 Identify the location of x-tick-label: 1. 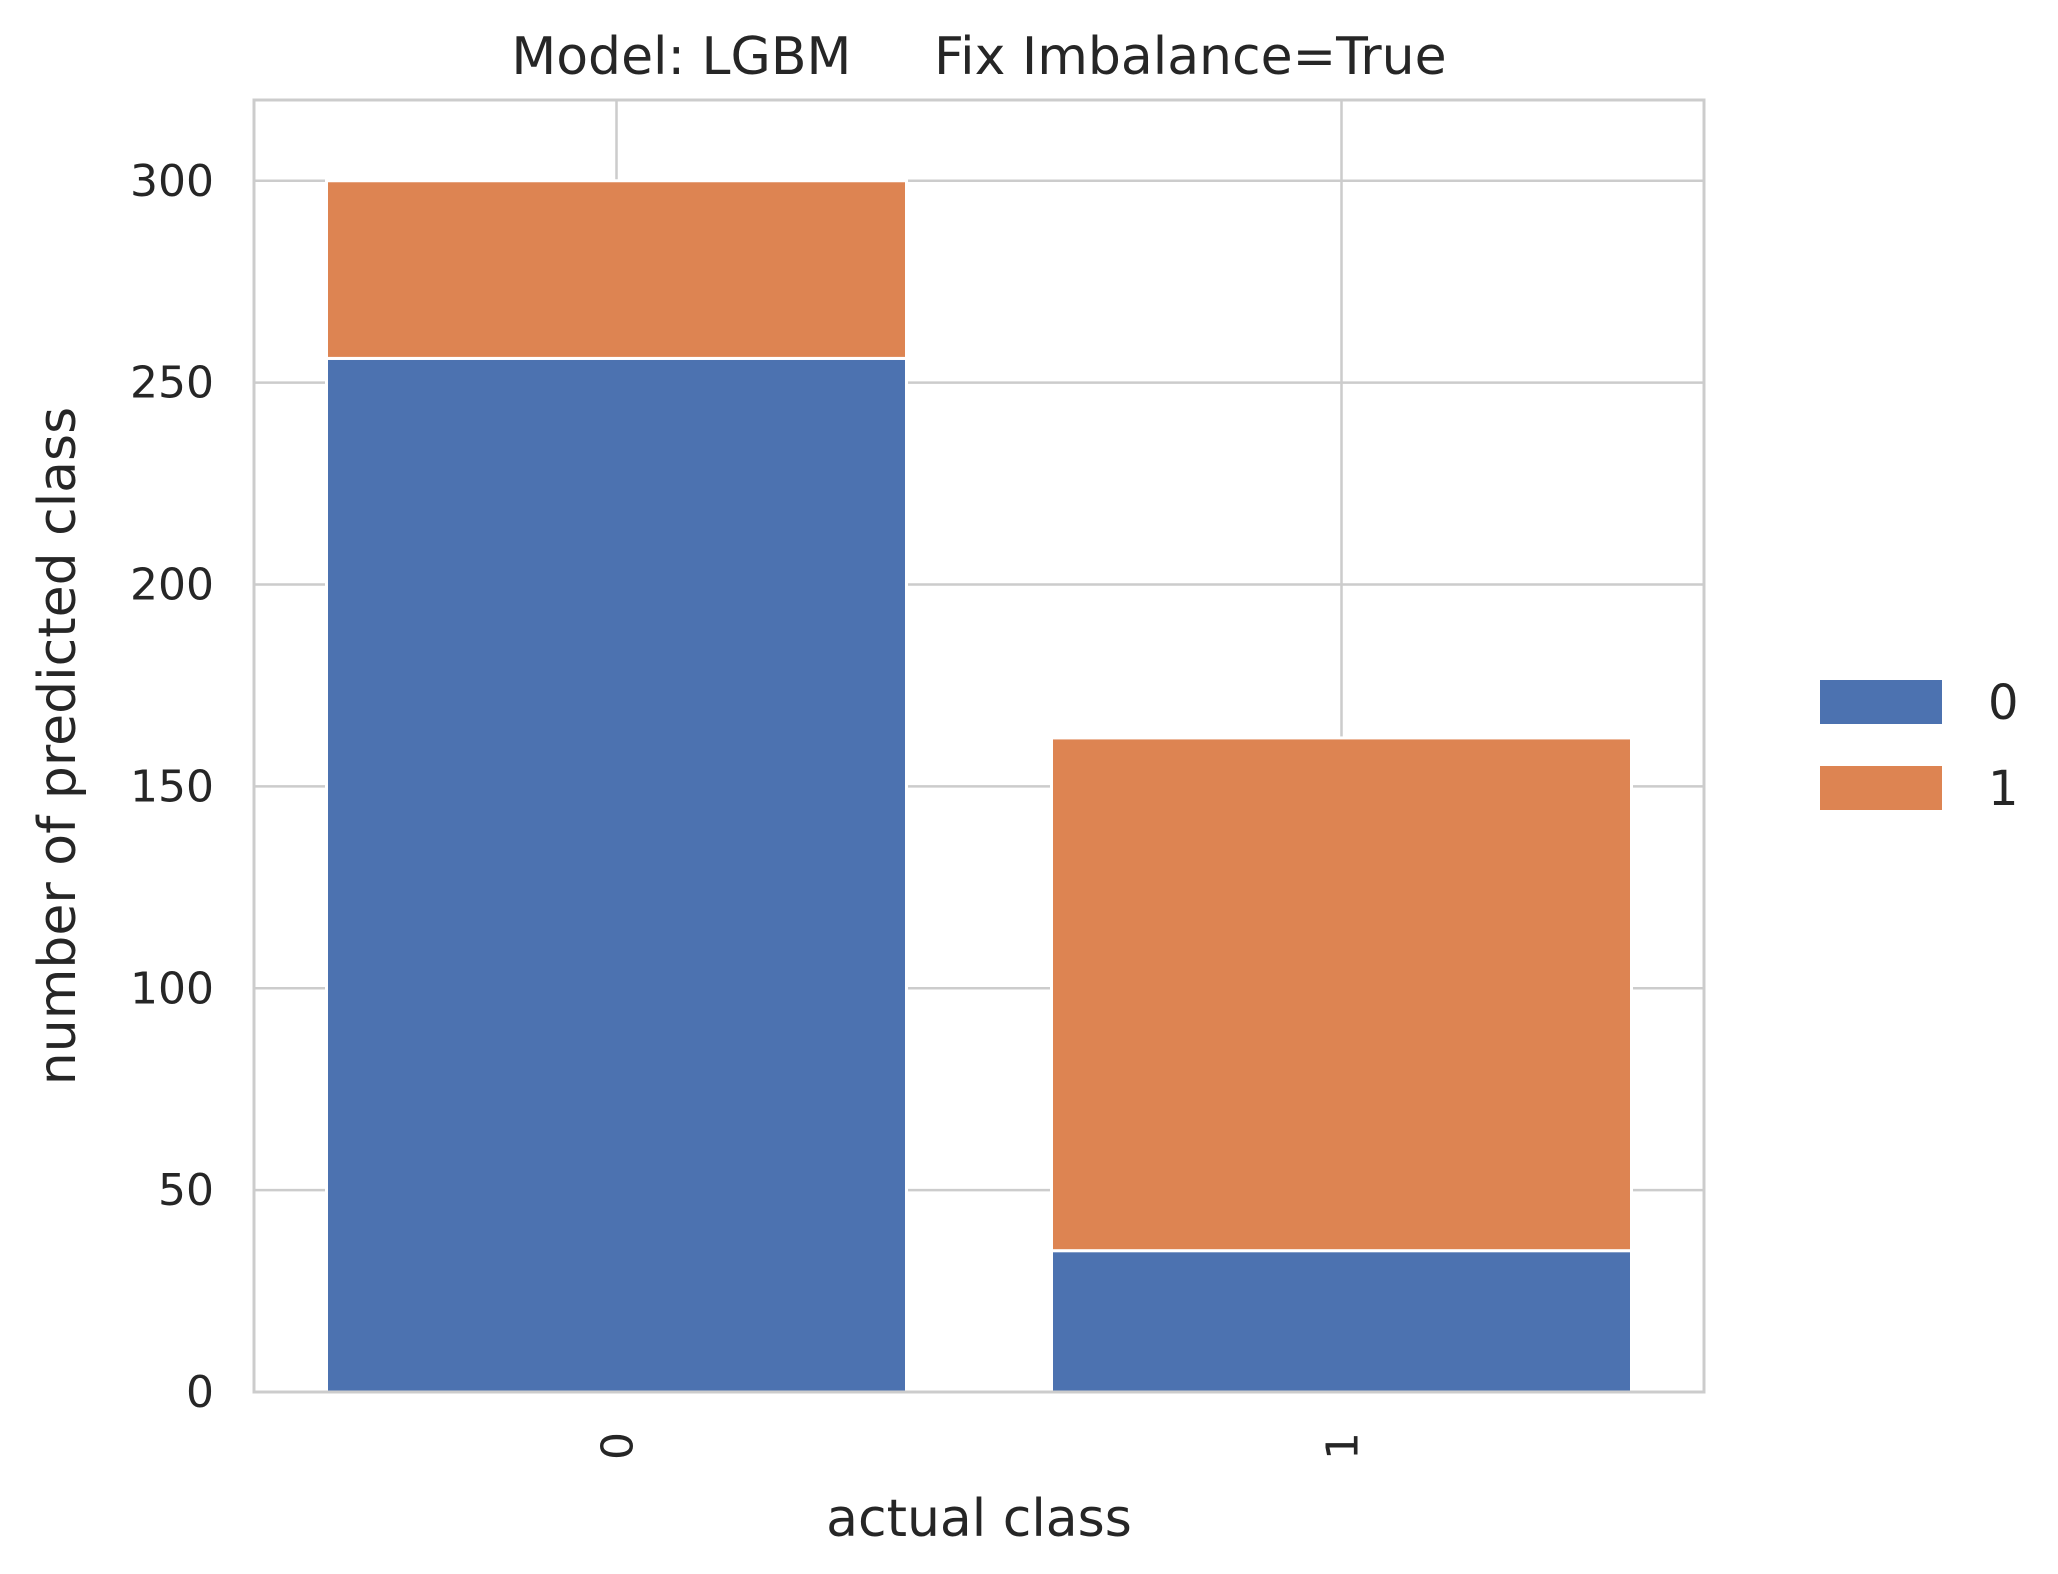
(1343, 1446).